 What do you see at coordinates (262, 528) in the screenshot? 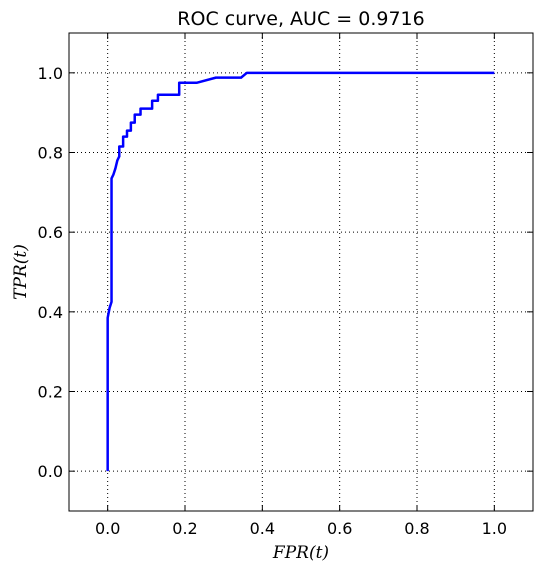
I see `x-tick-label: 0.4` at bounding box center [262, 528].